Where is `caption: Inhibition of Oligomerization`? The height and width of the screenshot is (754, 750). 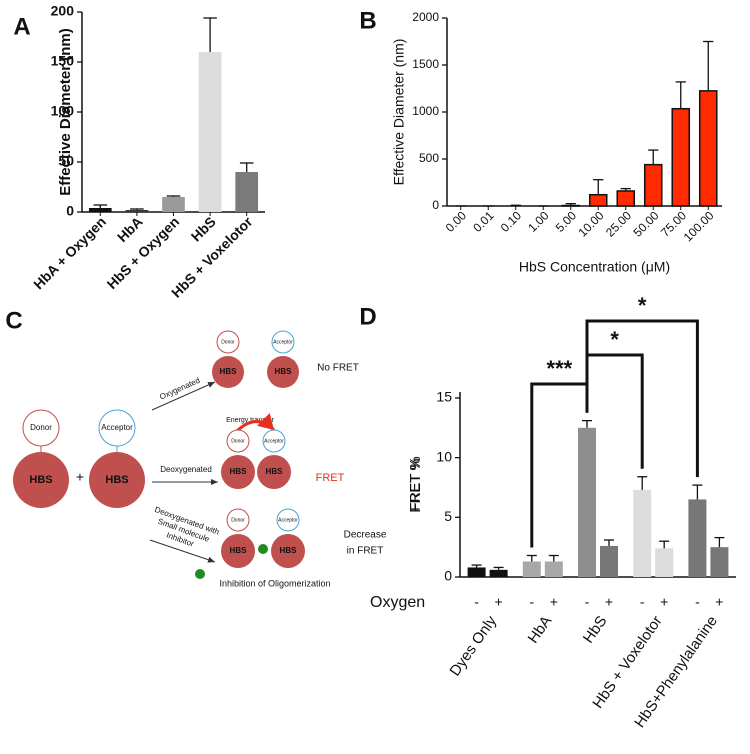 caption: Inhibition of Oligomerization is located at coordinates (274, 583).